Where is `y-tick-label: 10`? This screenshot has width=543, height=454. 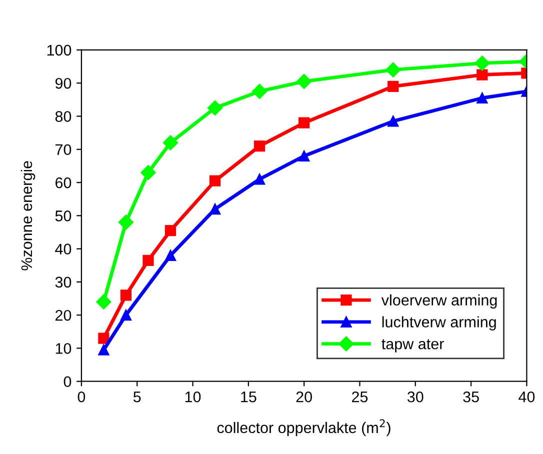 y-tick-label: 10 is located at coordinates (64, 348).